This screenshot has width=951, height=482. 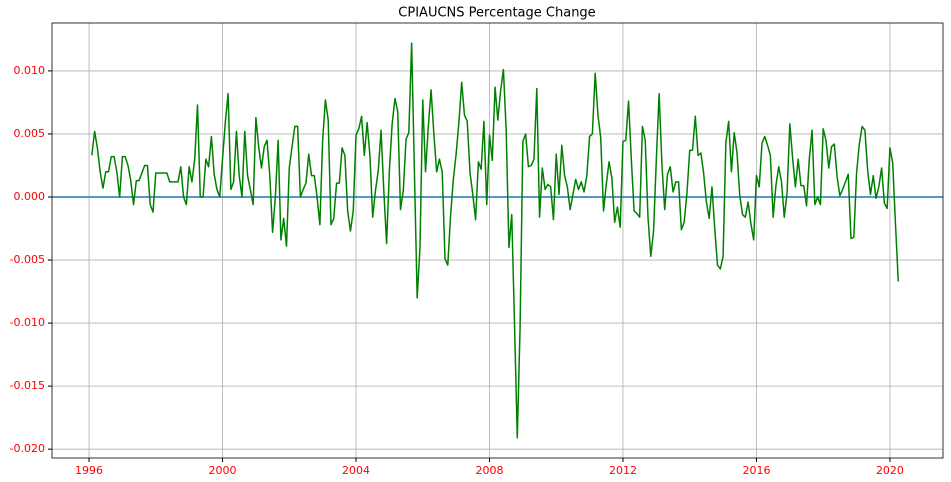 I want to click on y-tick-label: -0.010, so click(x=27, y=322).